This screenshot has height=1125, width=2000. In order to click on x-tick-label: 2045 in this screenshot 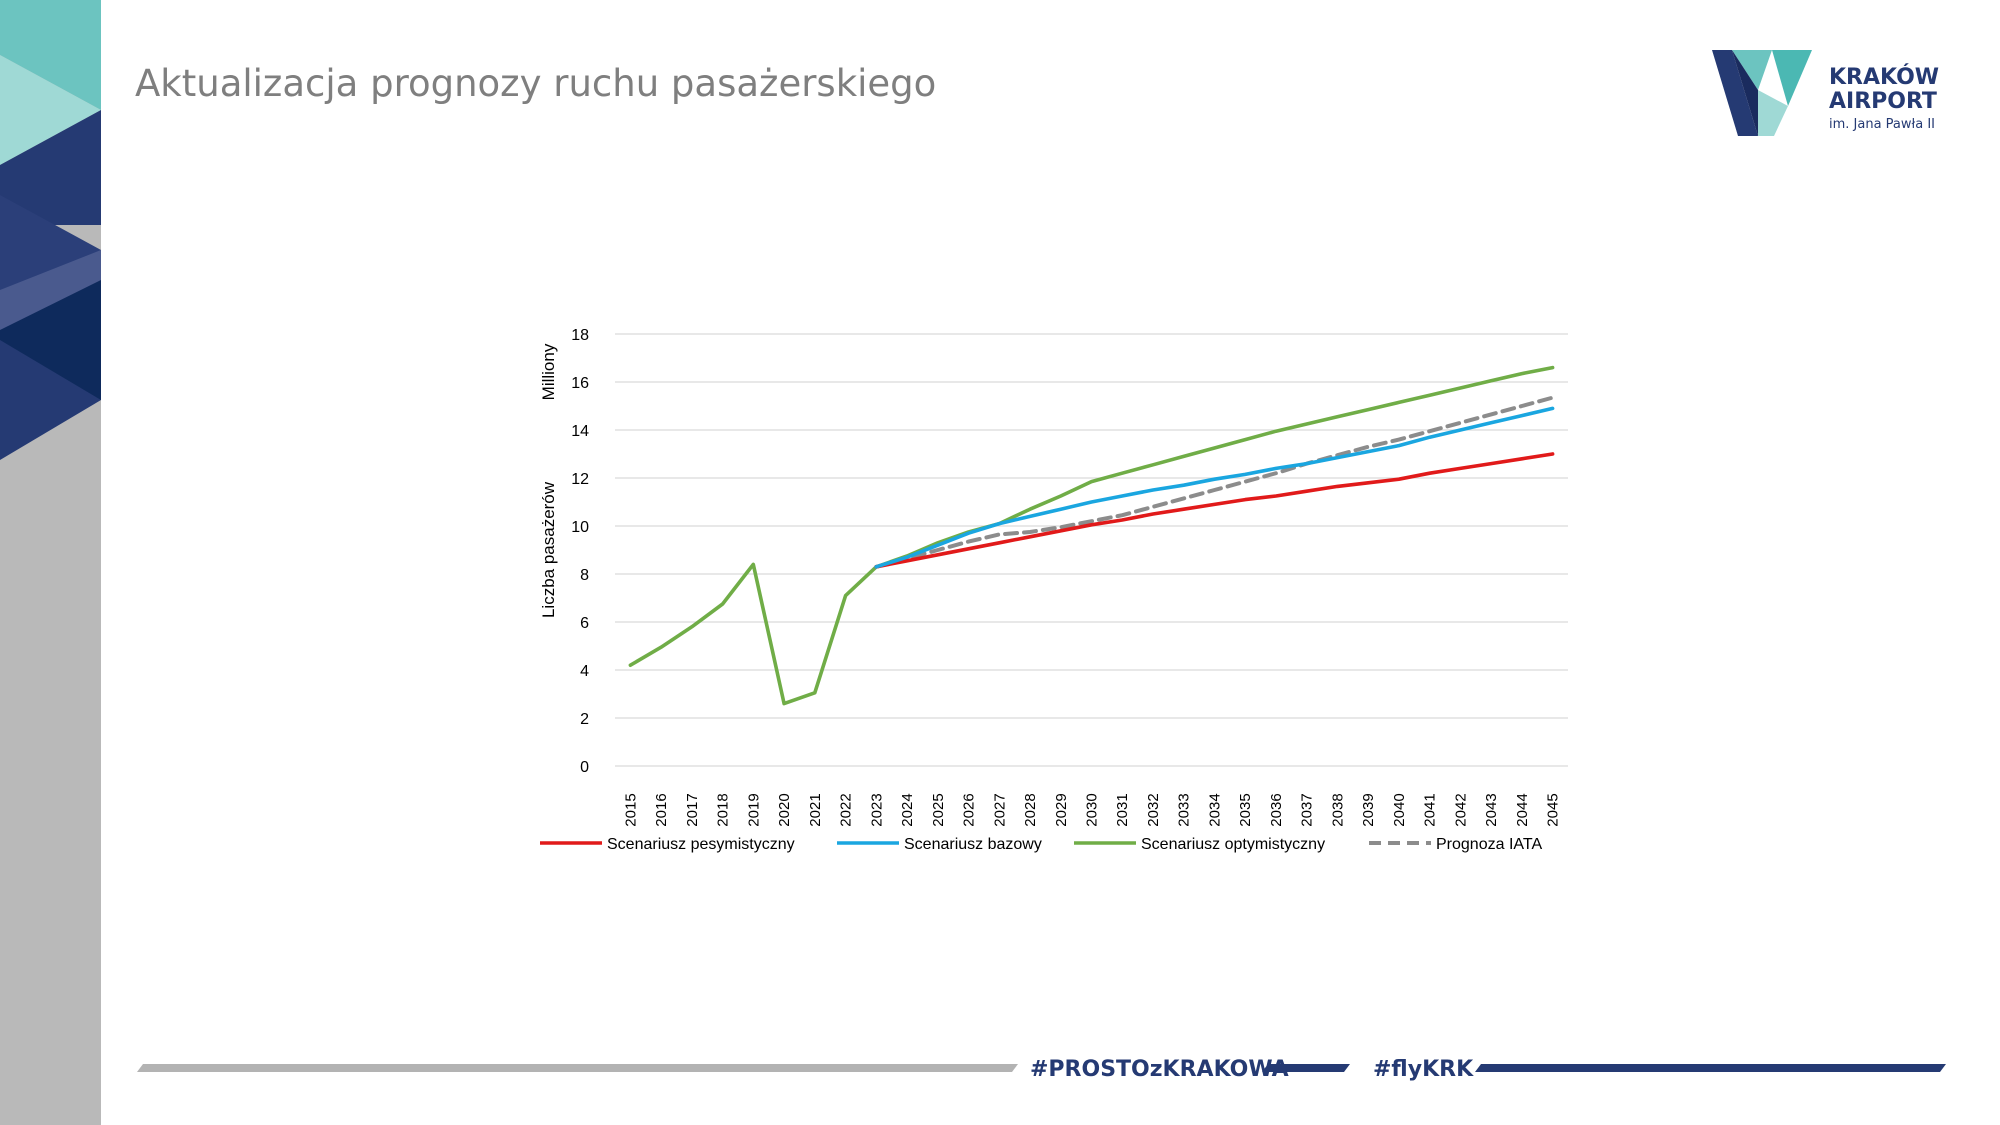, I will do `click(1553, 809)`.